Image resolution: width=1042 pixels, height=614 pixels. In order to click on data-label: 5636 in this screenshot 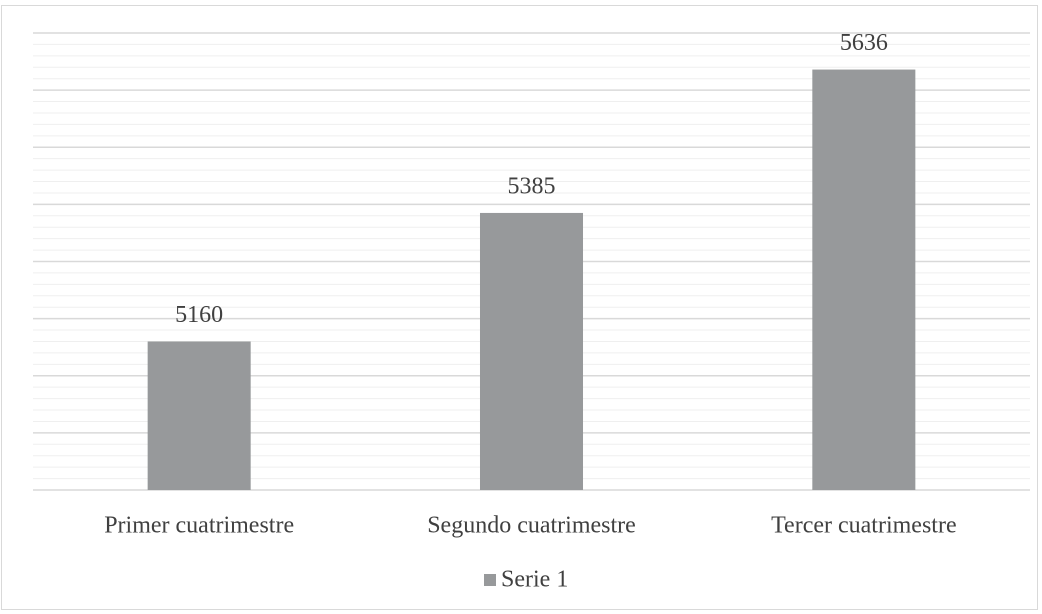, I will do `click(864, 43)`.